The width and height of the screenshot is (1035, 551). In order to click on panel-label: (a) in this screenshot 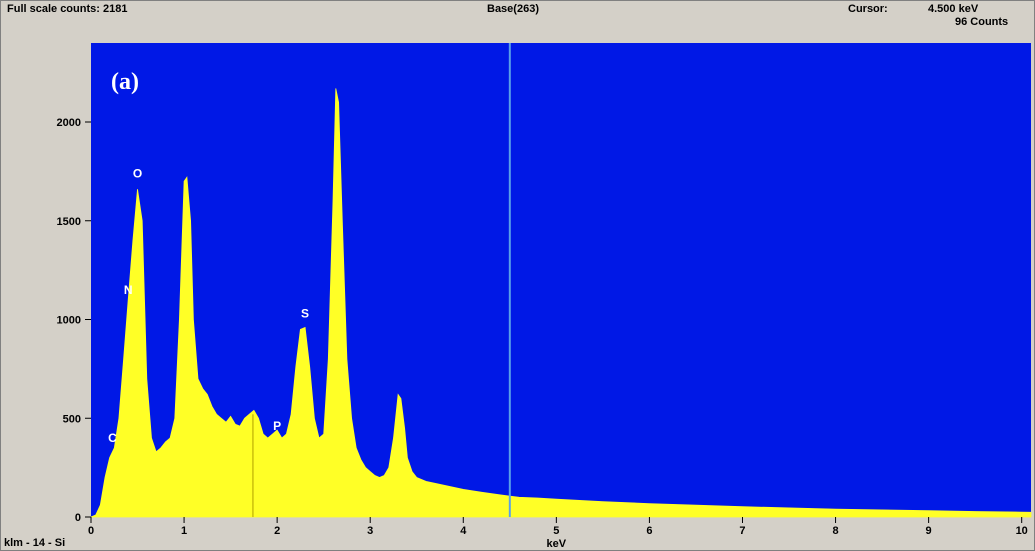, I will do `click(125, 82)`.